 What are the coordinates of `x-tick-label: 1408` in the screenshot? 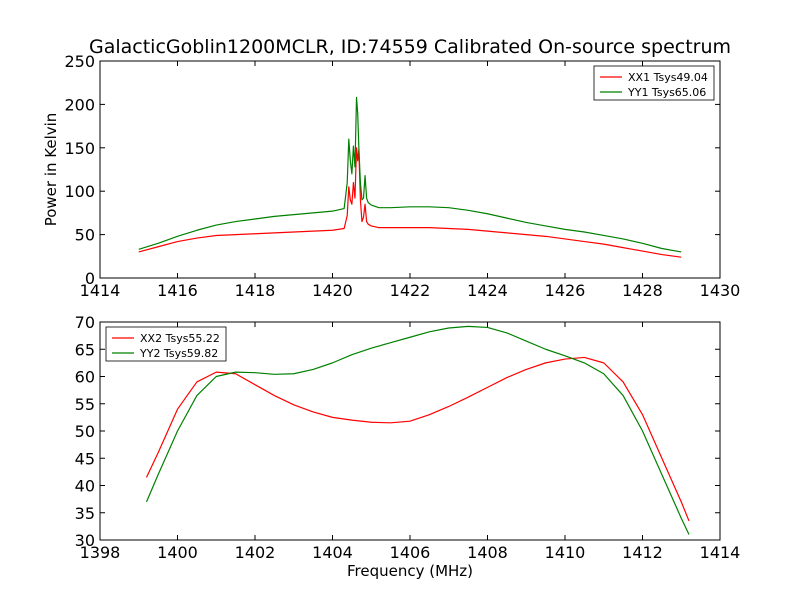 It's located at (487, 552).